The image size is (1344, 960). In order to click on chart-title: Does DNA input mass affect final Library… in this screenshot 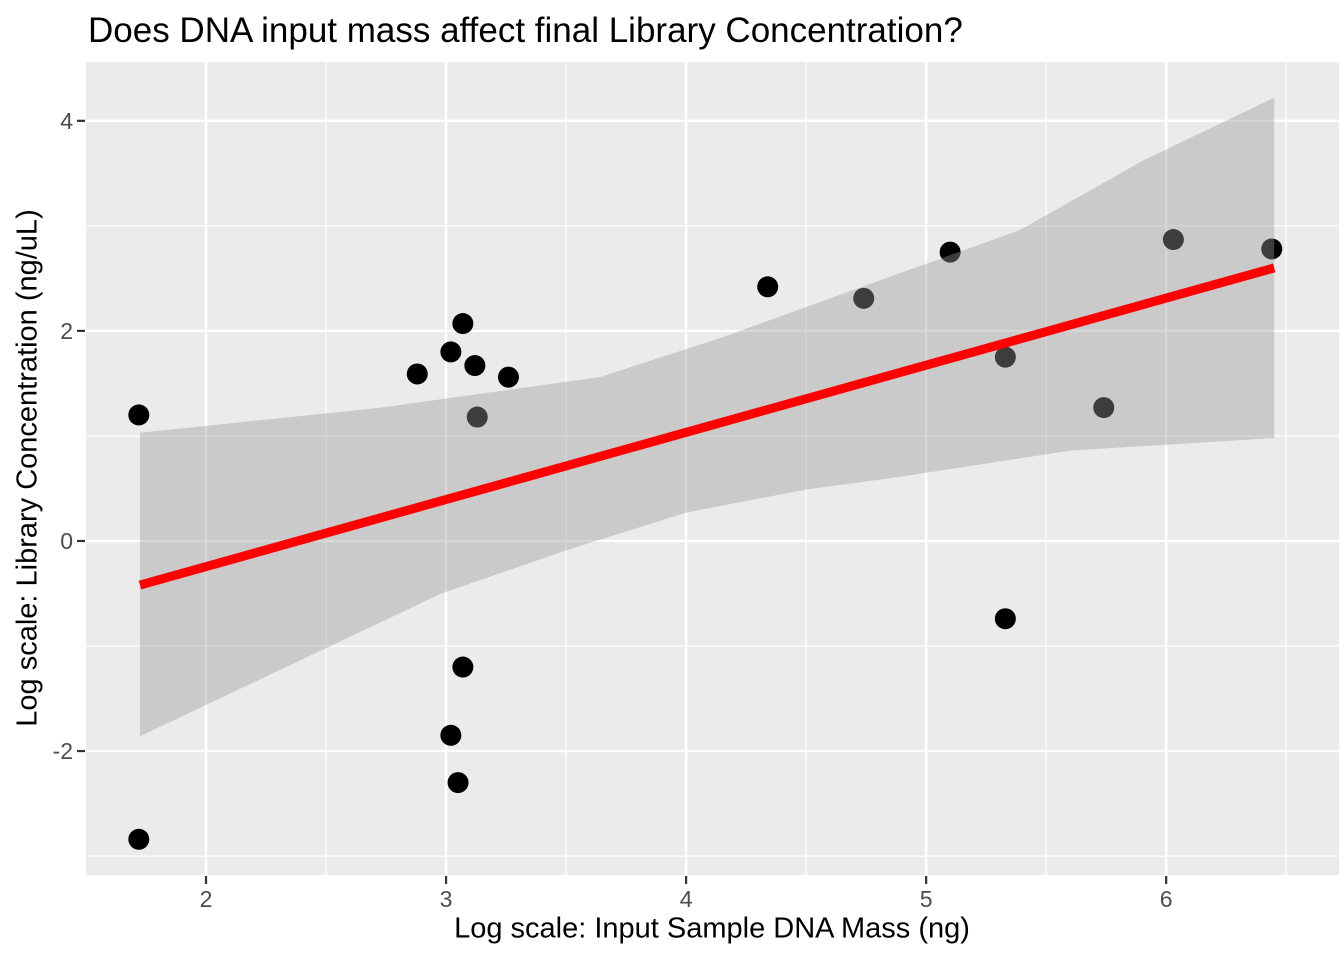, I will do `click(525, 30)`.